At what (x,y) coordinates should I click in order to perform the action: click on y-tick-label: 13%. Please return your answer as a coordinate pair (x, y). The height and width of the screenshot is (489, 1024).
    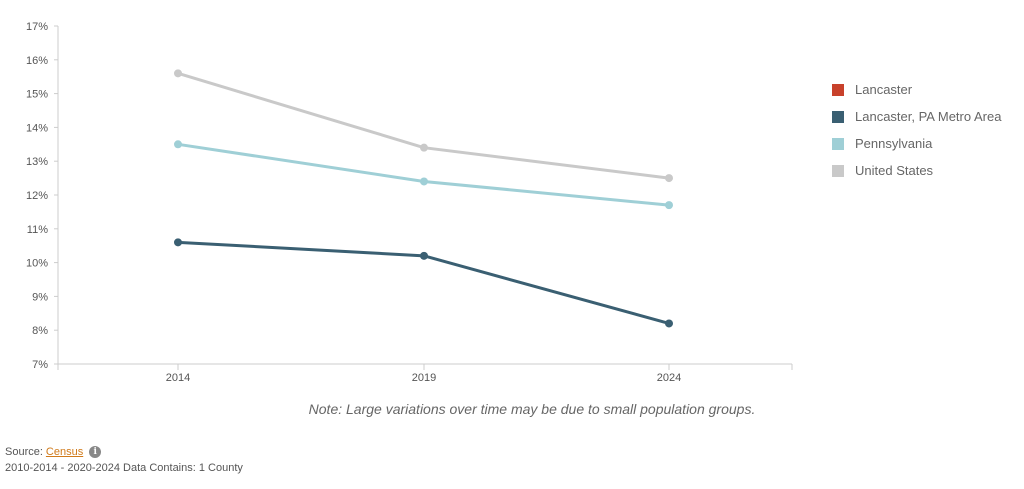
    Looking at the image, I should click on (37, 162).